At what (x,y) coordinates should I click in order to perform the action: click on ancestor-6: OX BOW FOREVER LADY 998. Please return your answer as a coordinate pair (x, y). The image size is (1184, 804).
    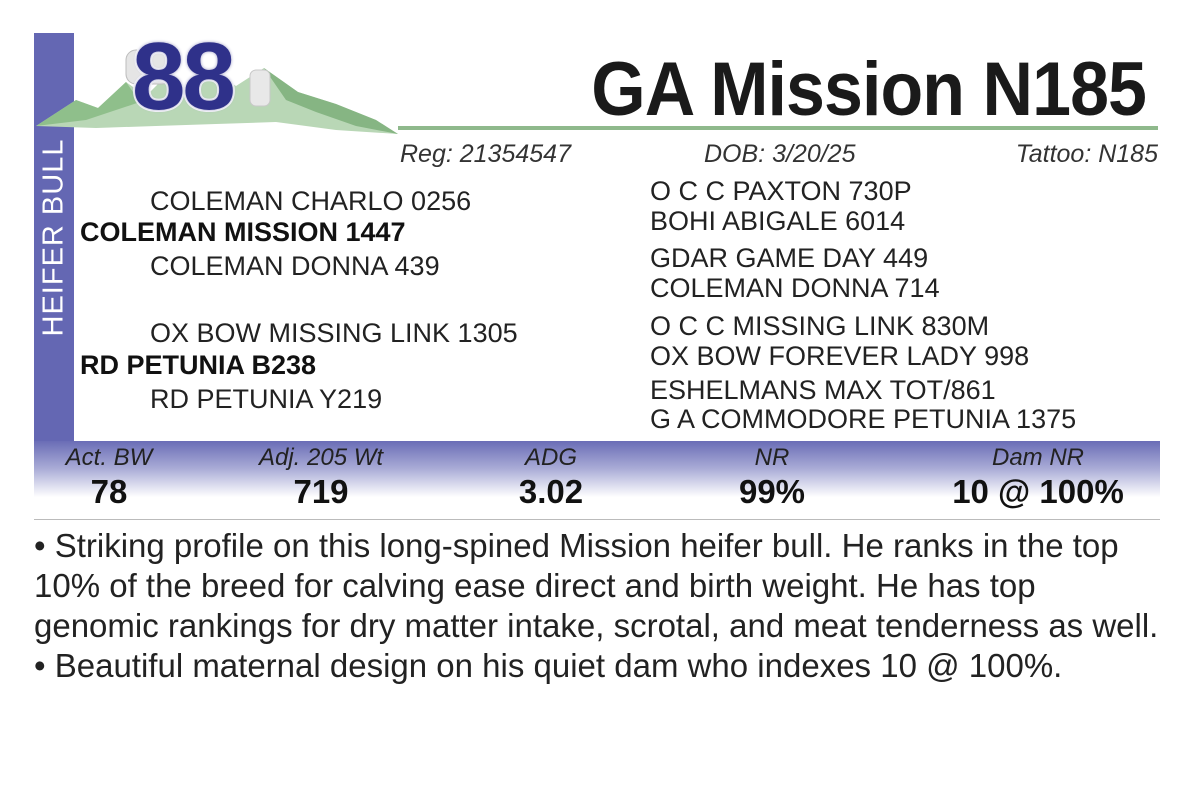
    Looking at the image, I should click on (840, 356).